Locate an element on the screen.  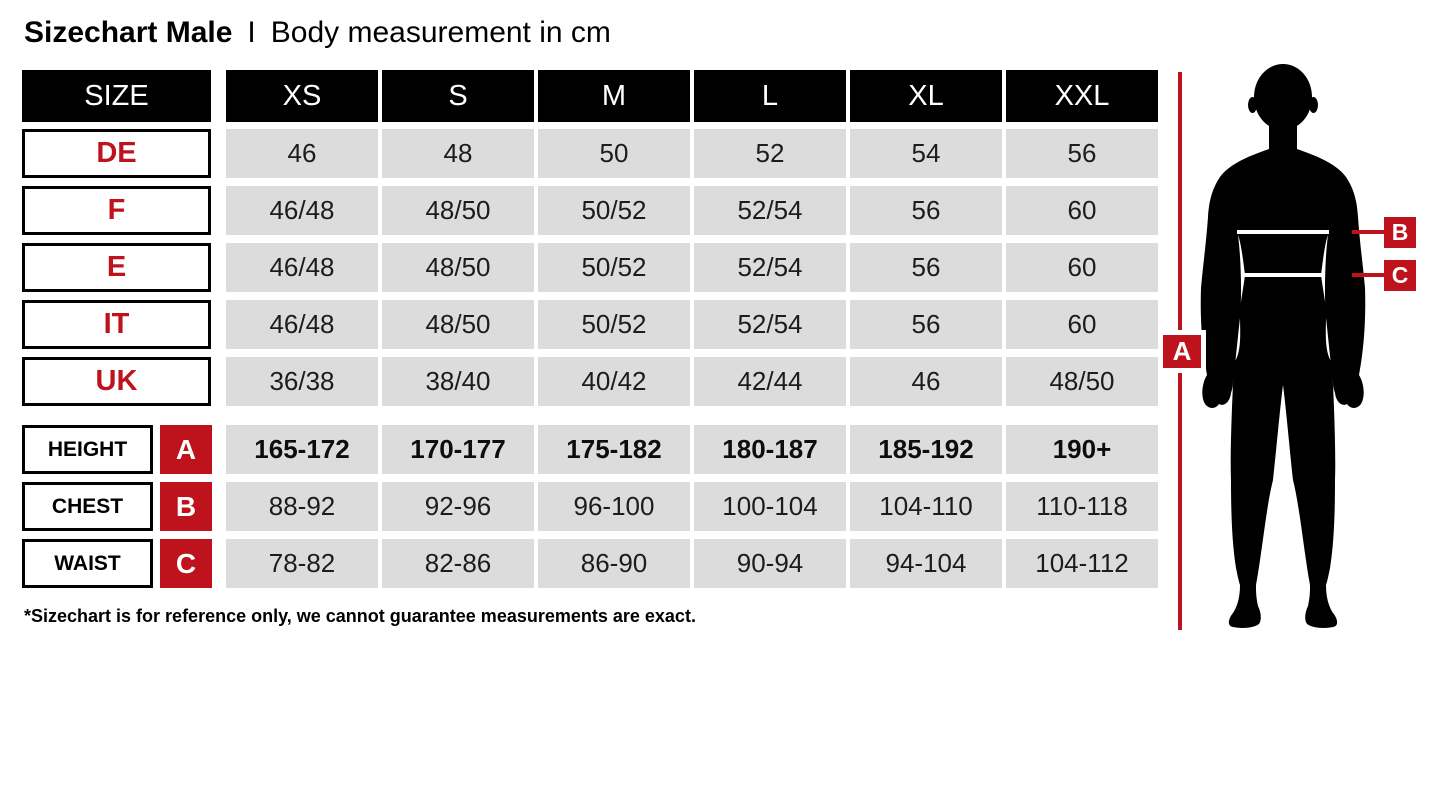
header-size-cell: SIZE is located at coordinates (116, 96).